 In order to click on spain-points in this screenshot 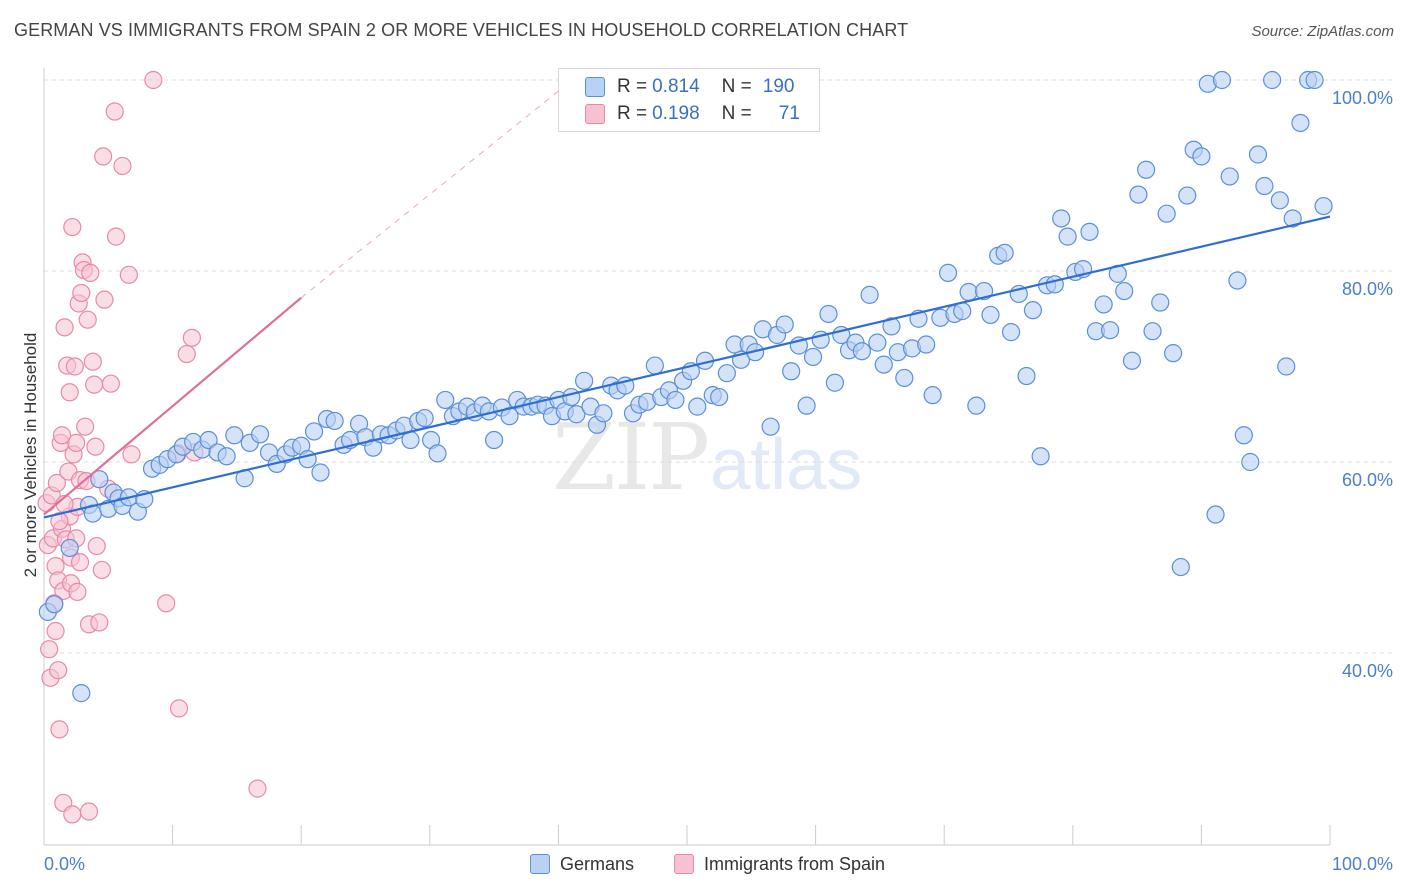, I will do `click(152, 447)`.